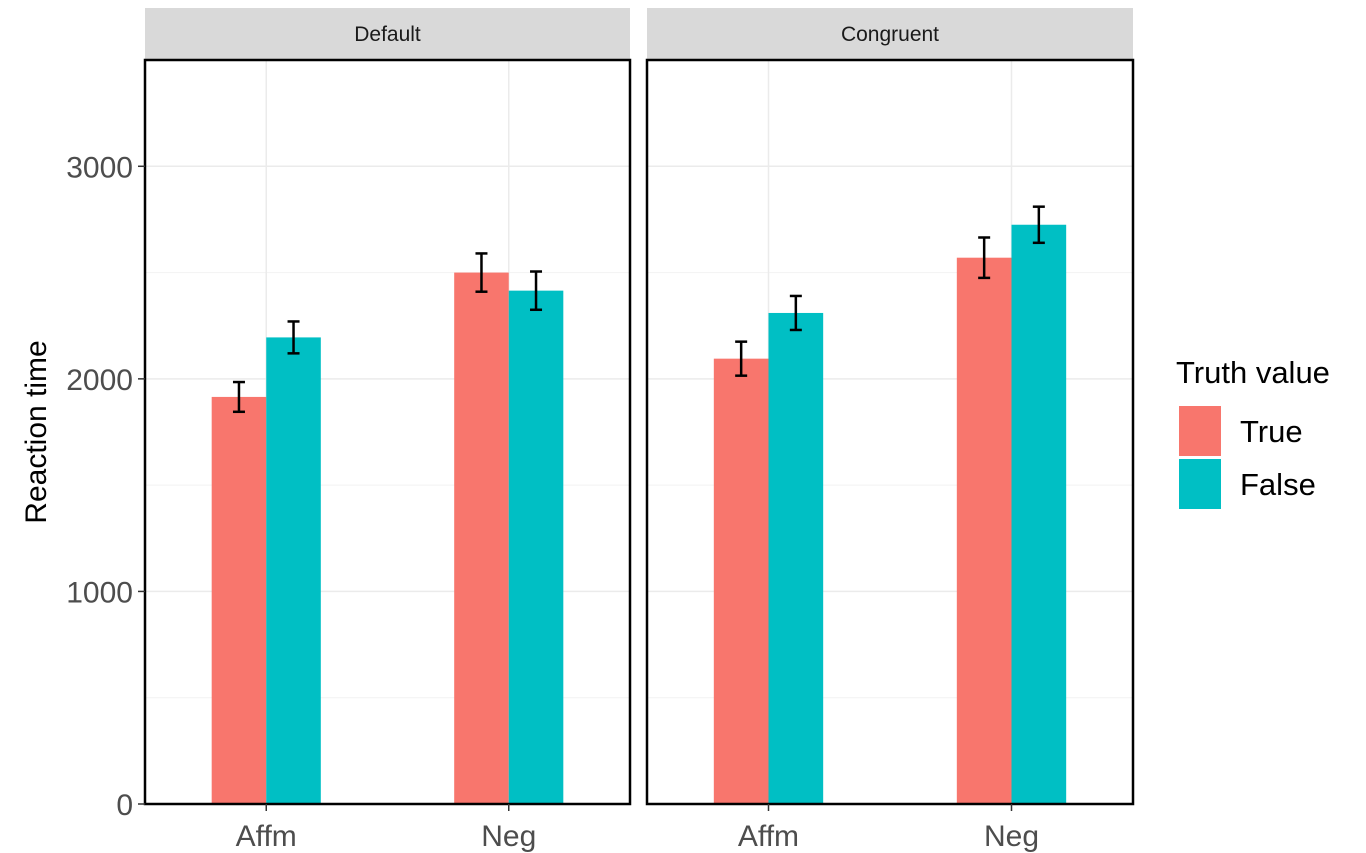 The width and height of the screenshot is (1366, 853). Describe the element at coordinates (1200, 484) in the screenshot. I see `legend-key-false` at that location.